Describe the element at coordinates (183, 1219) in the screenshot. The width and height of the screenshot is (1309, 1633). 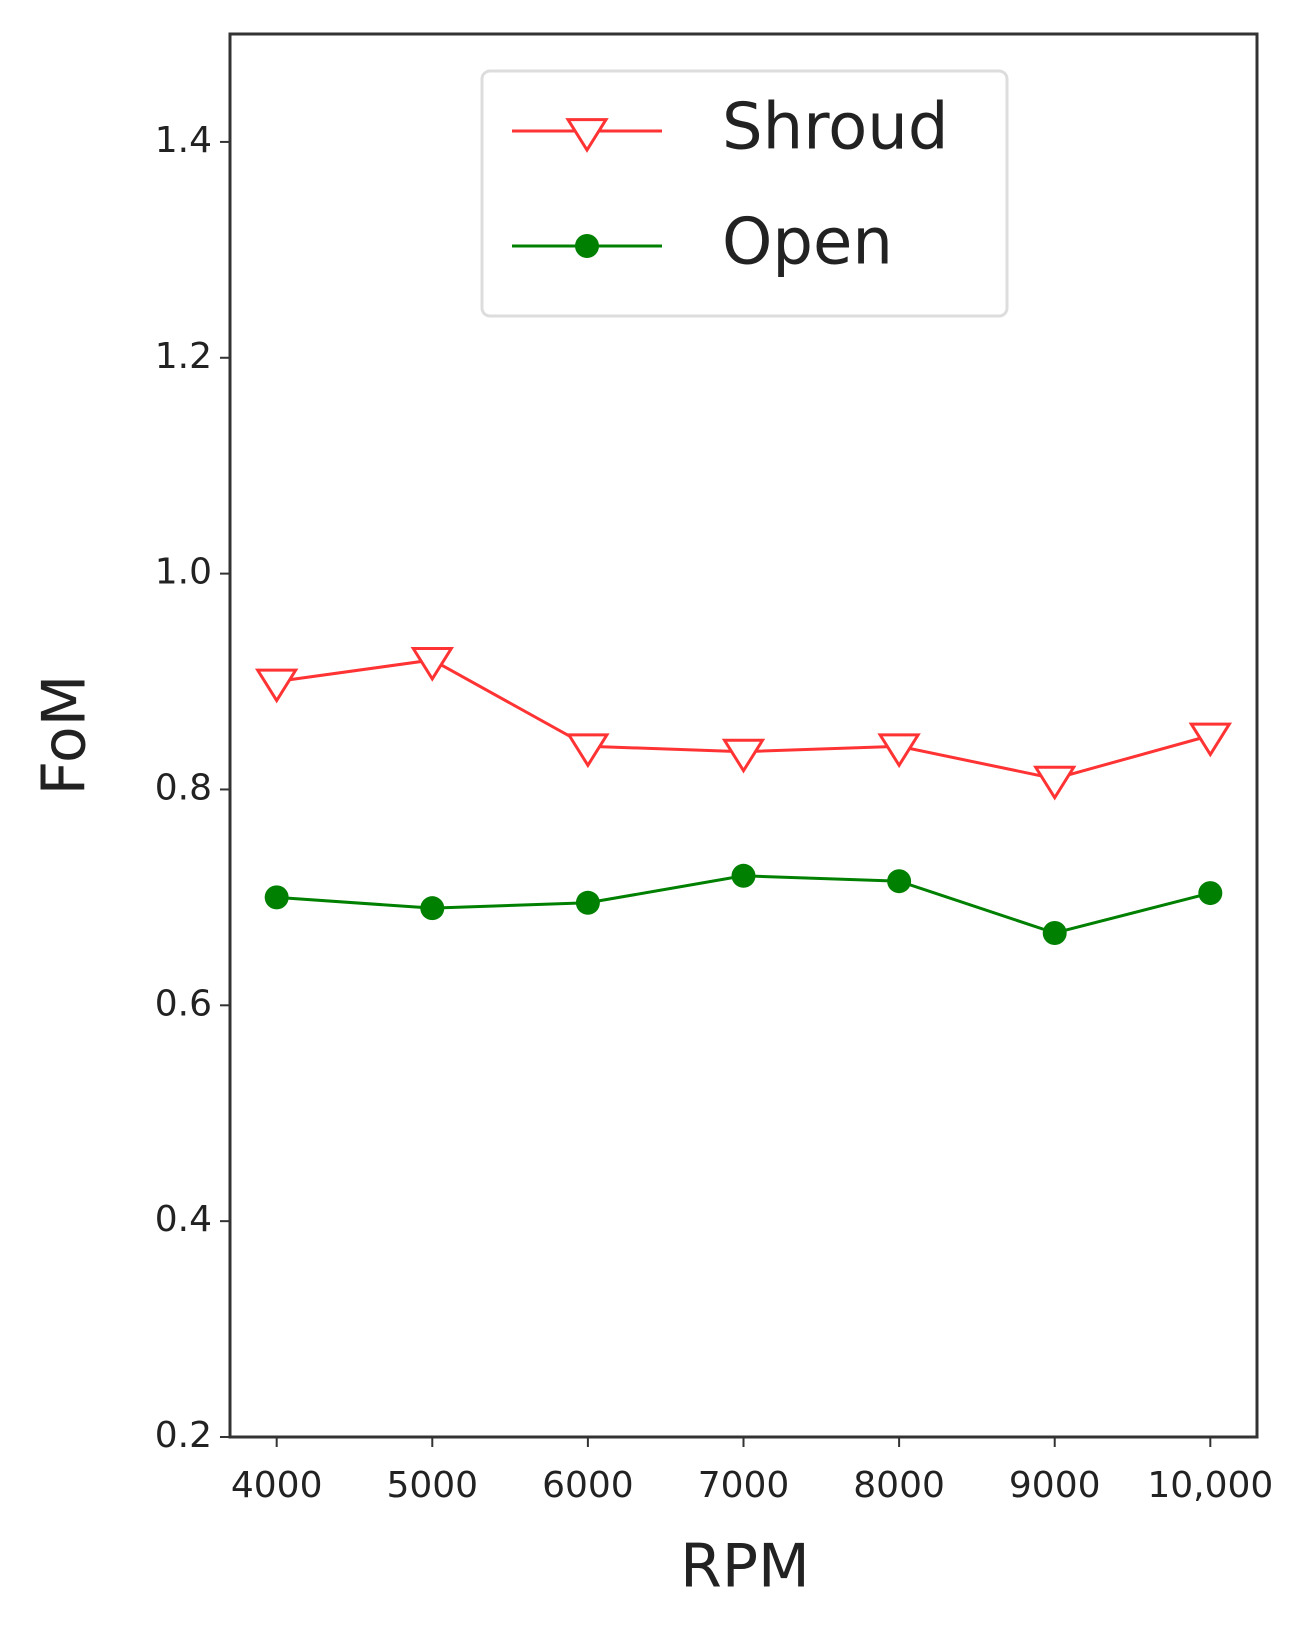
I see `y-tick-label: 0.4` at that location.